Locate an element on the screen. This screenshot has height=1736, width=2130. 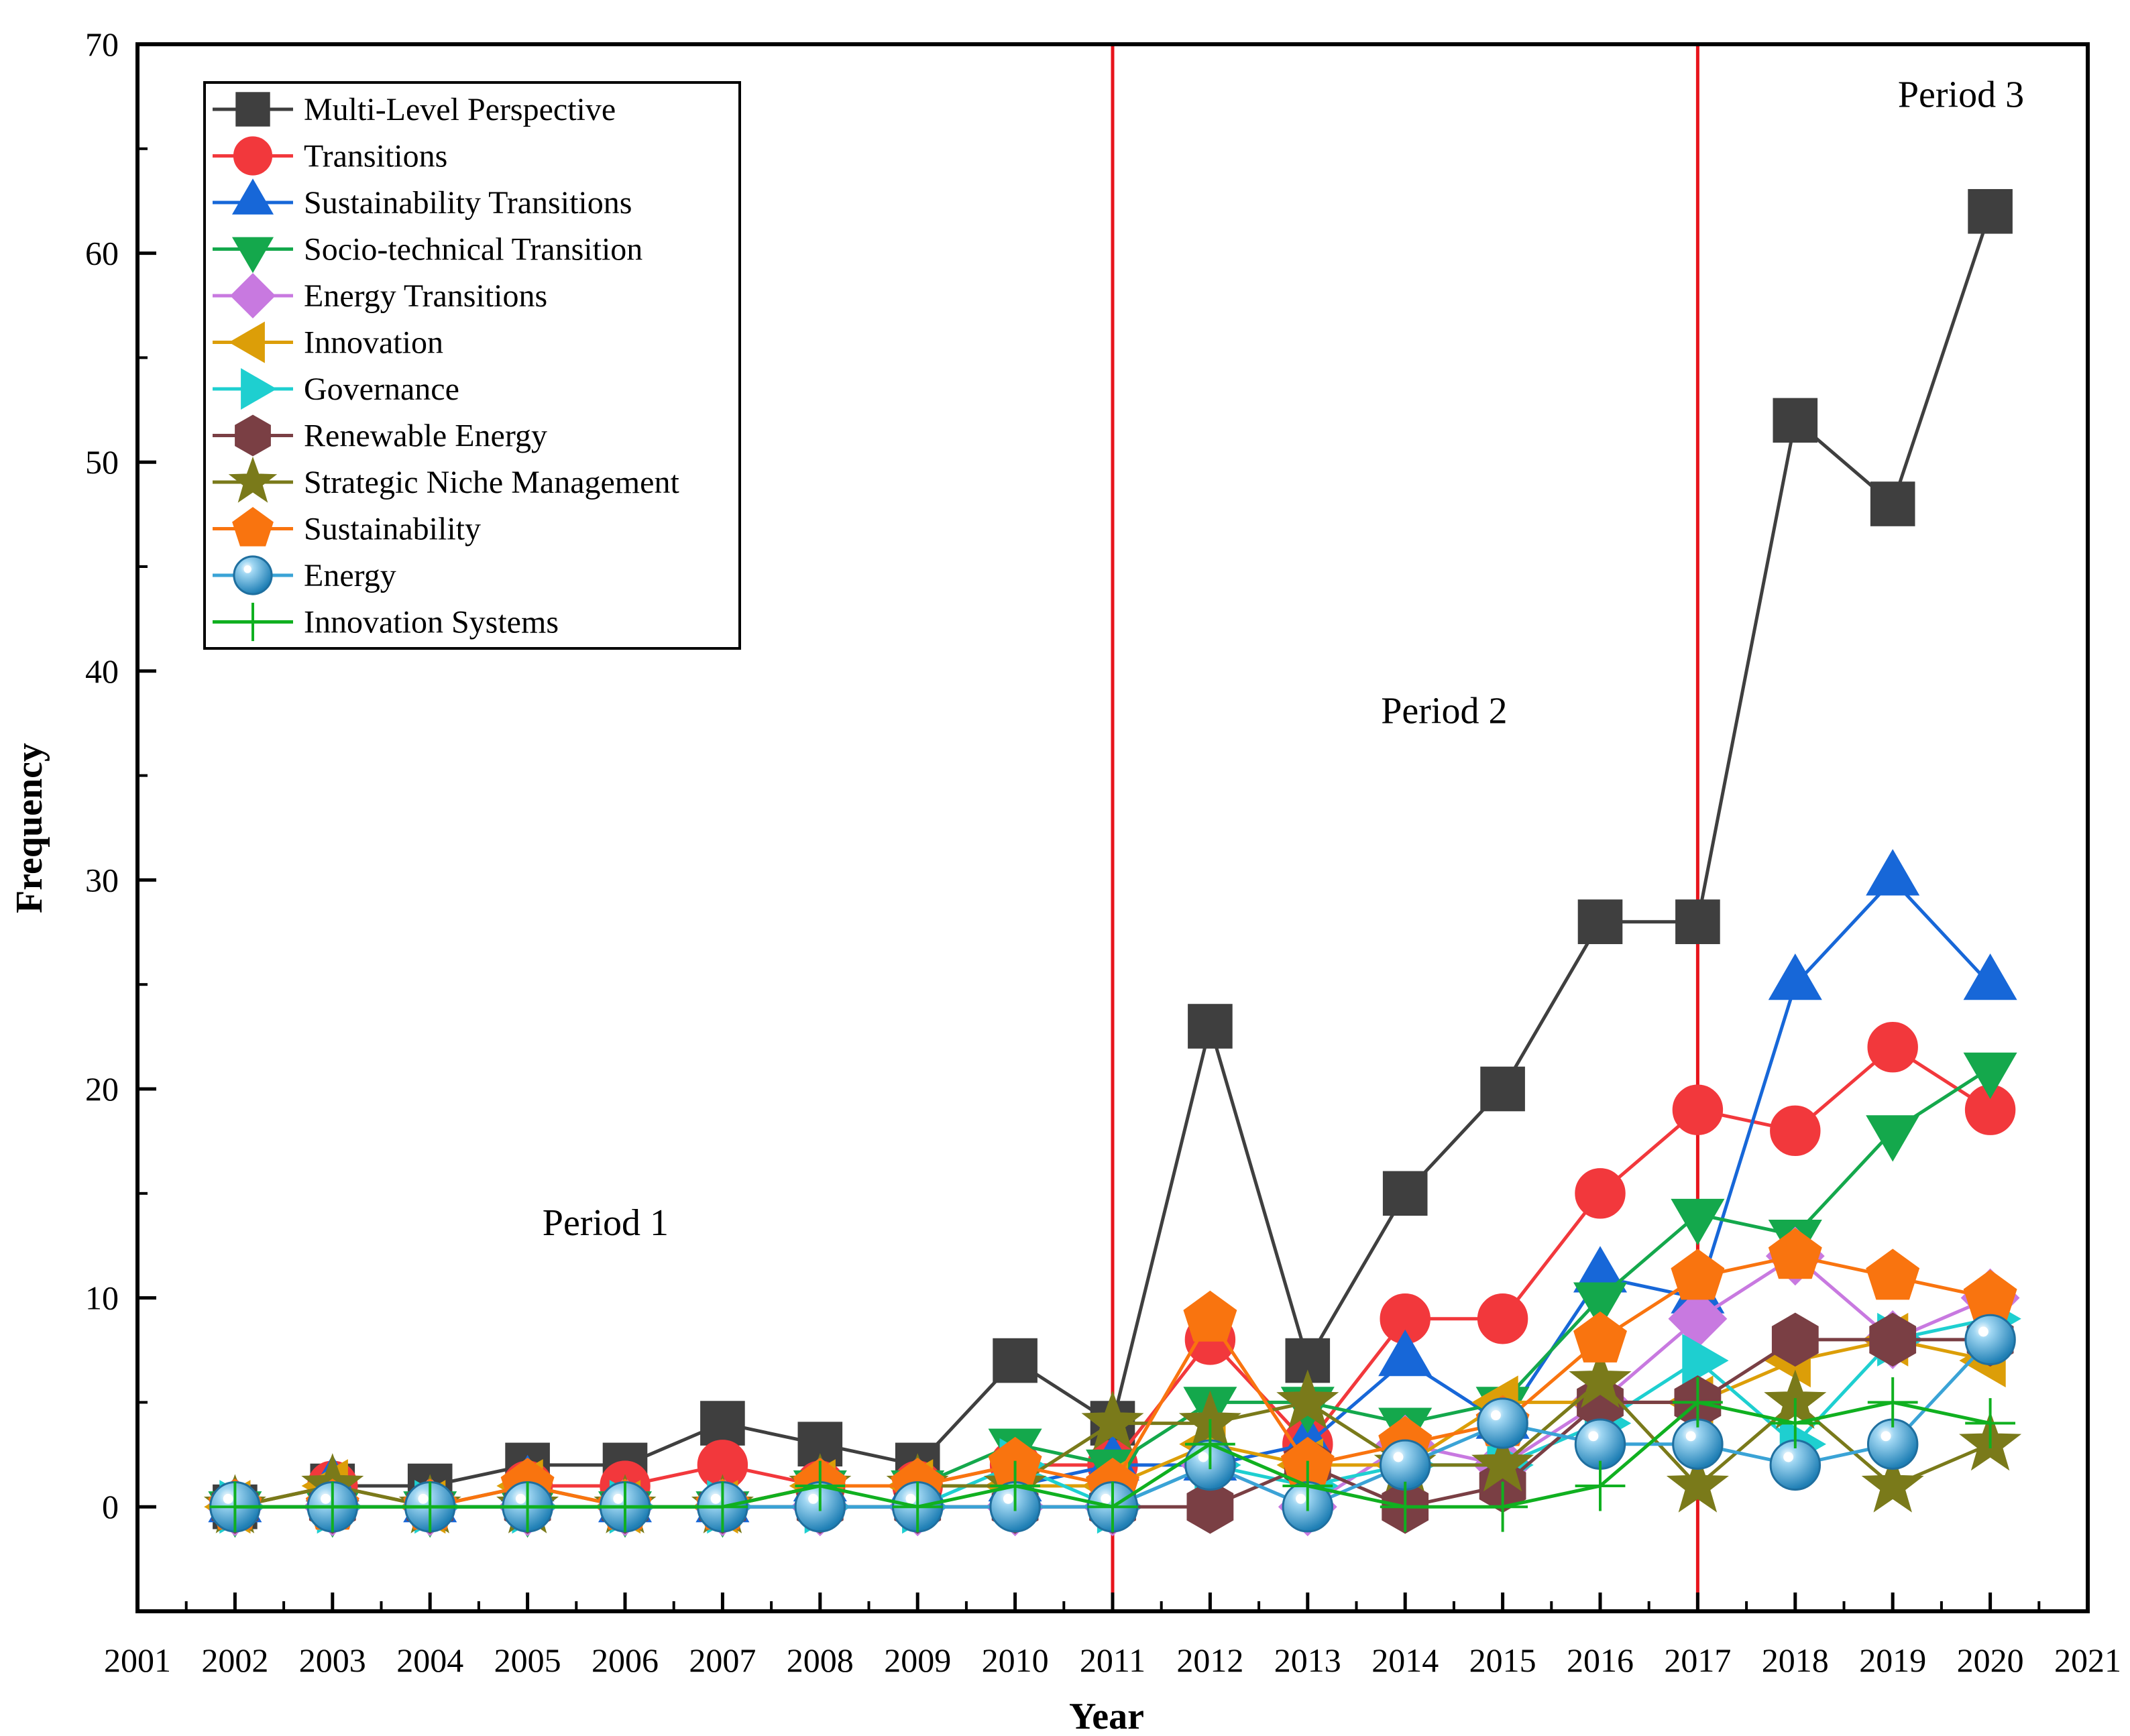
legend-label: Governance is located at coordinates (381, 389).